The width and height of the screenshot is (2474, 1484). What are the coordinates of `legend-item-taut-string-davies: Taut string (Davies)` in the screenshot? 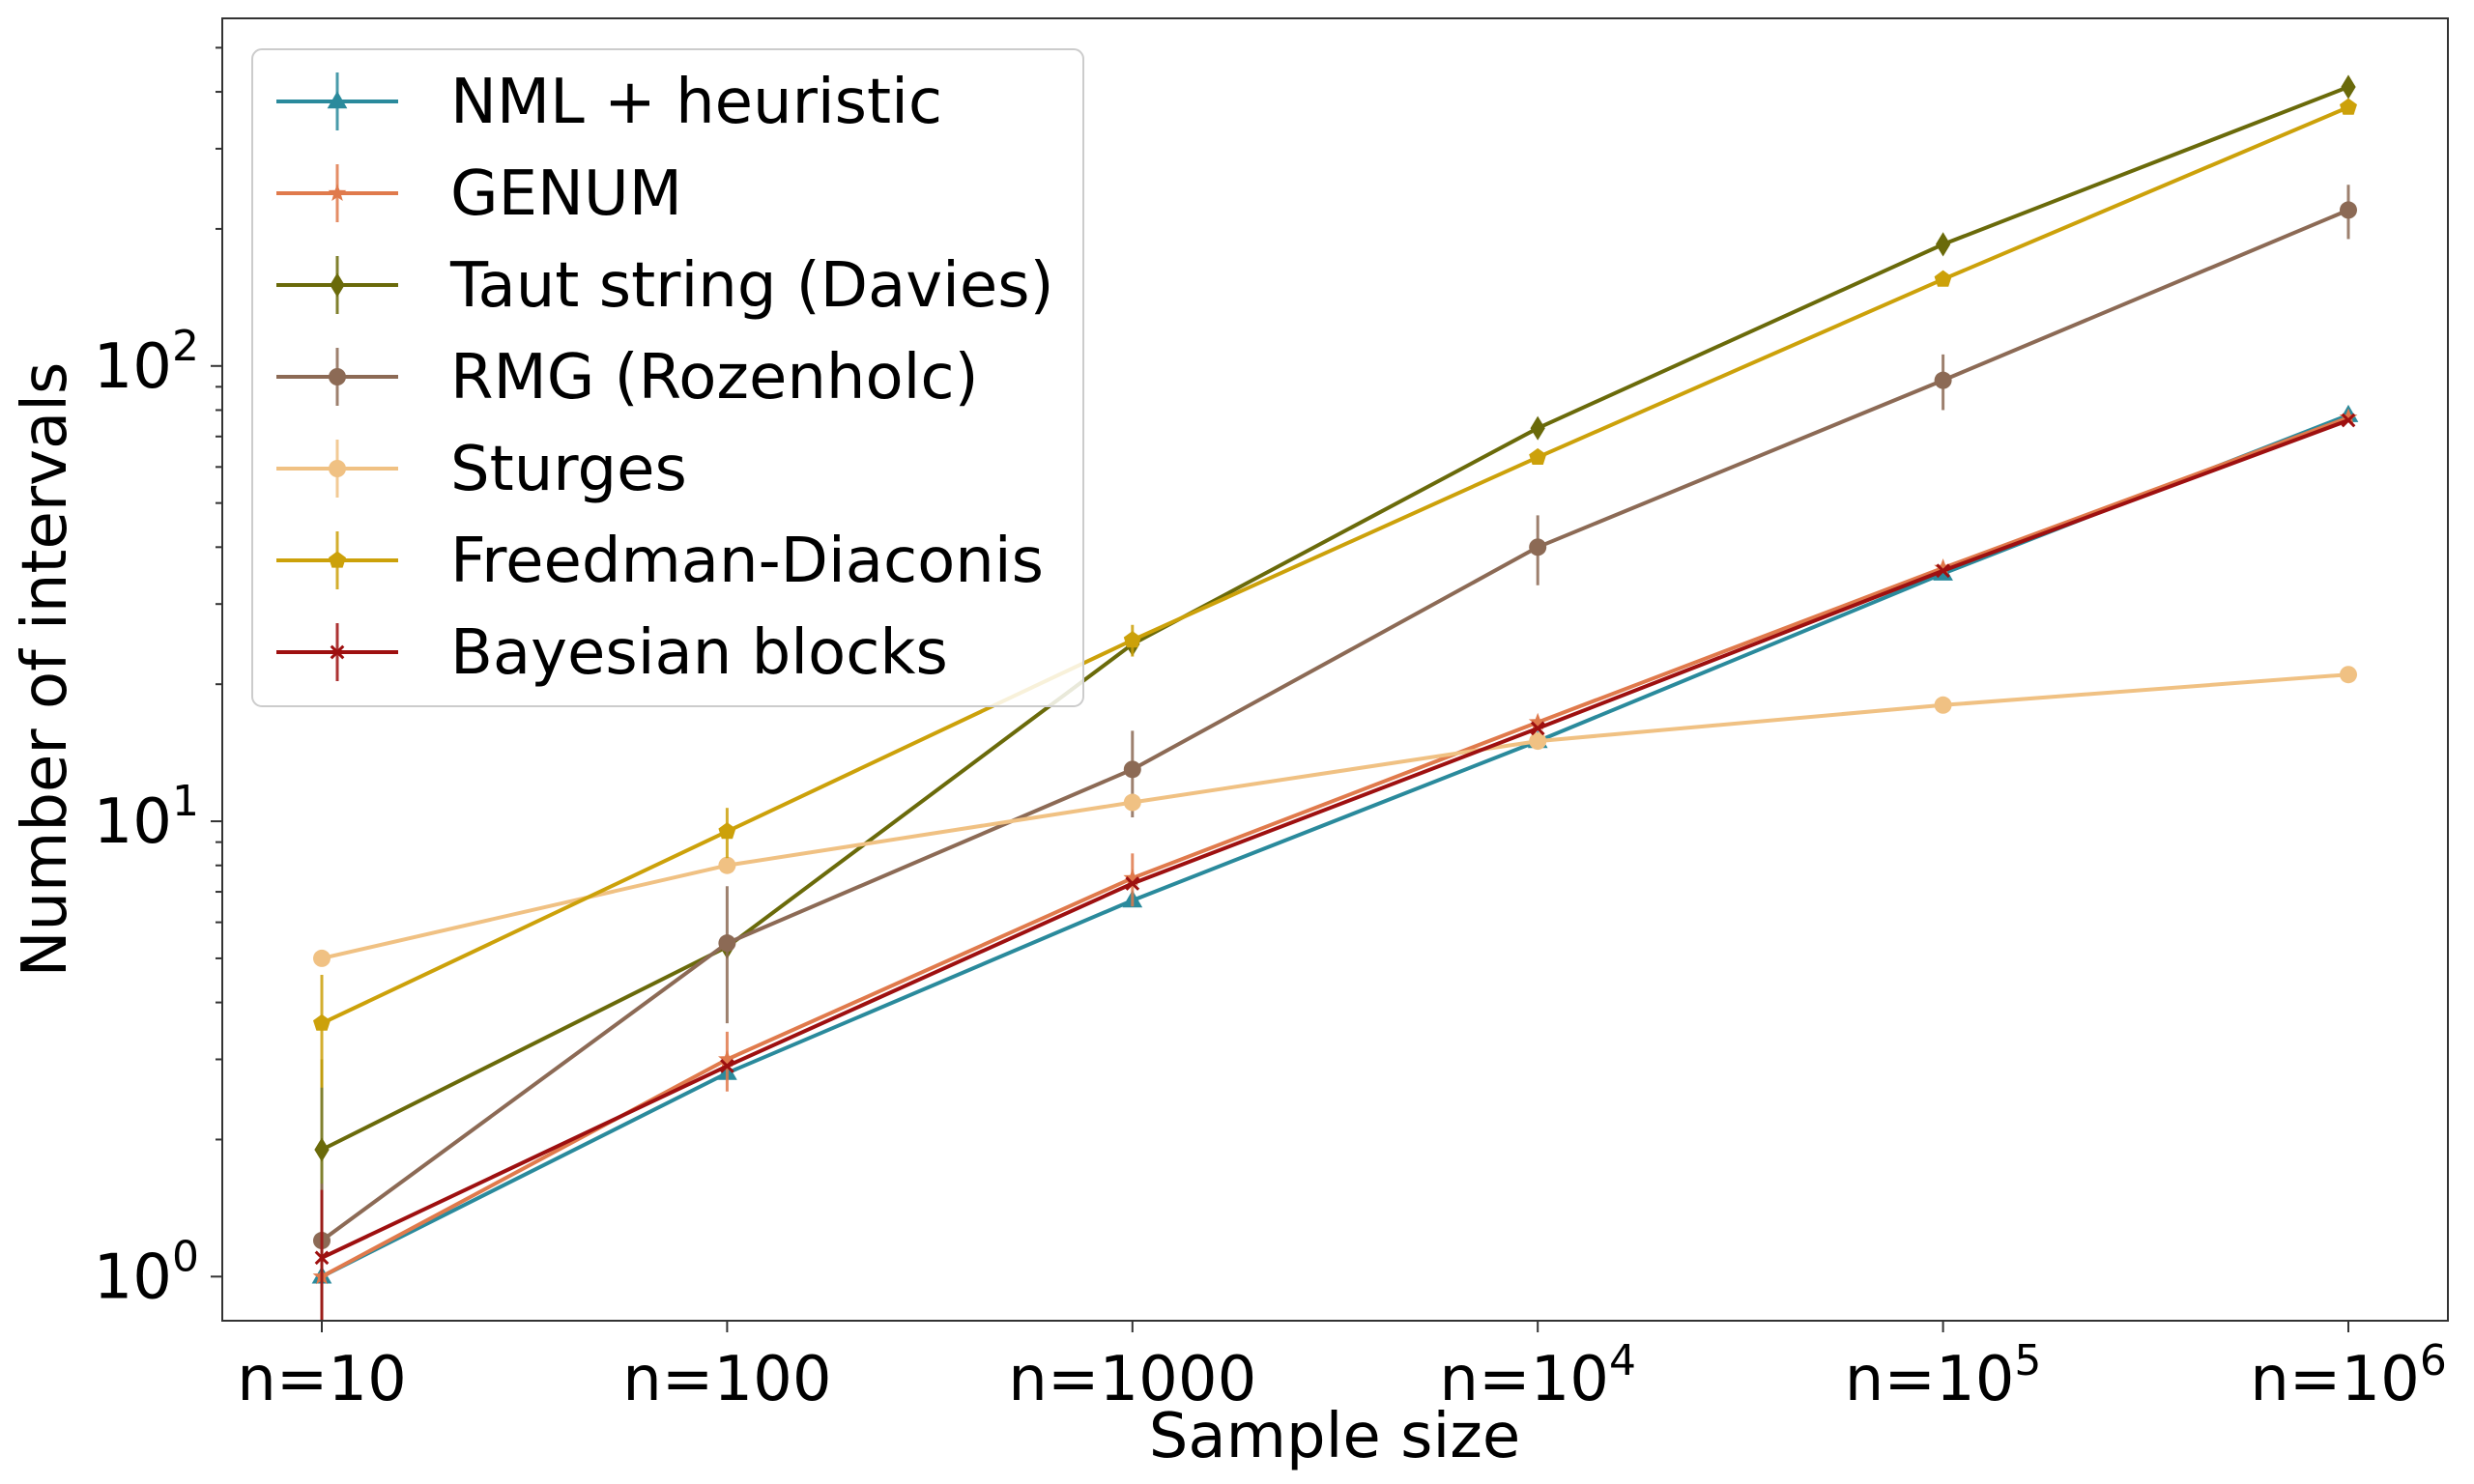 It's located at (665, 286).